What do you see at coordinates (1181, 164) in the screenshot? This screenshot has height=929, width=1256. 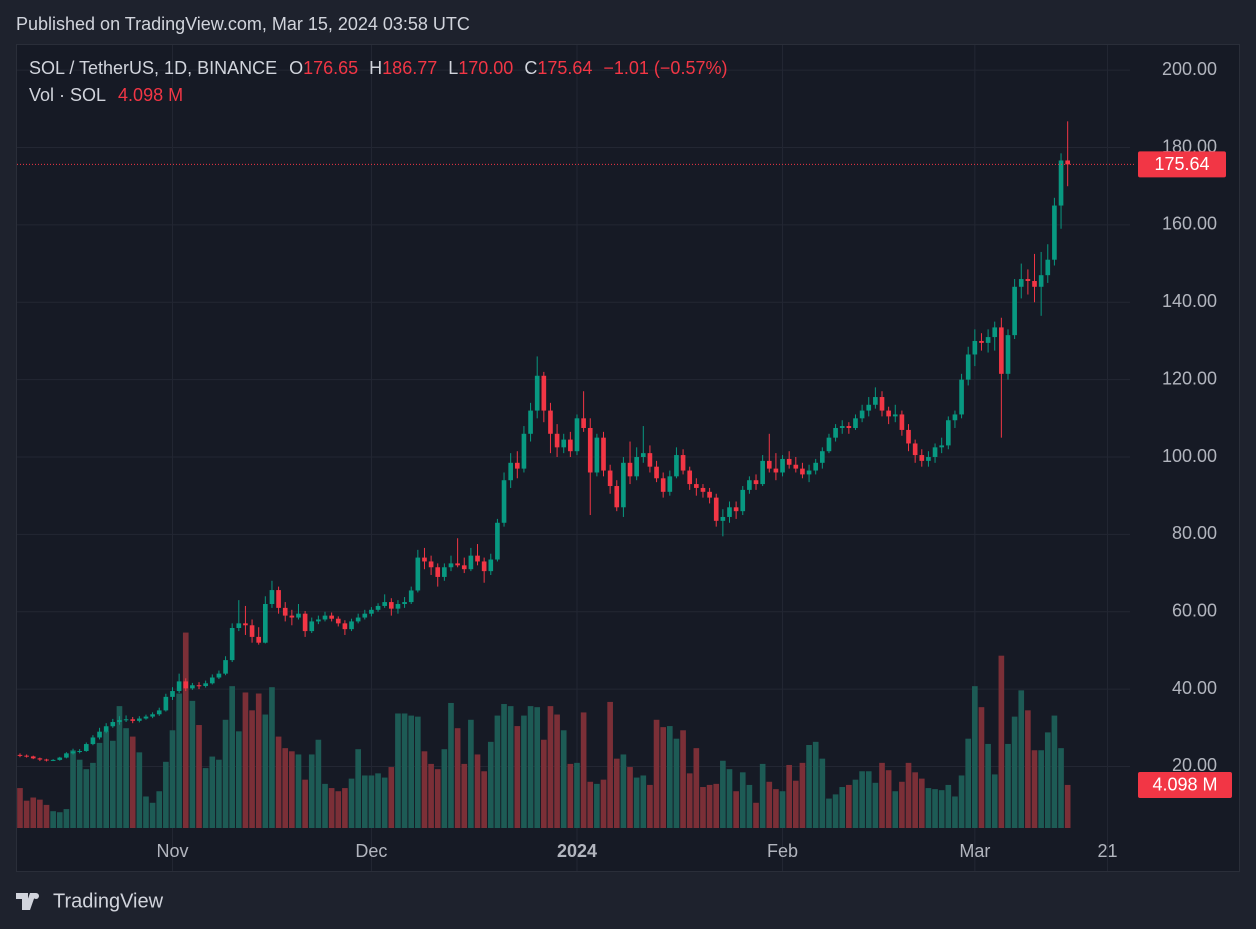 I see `last-price-label: 175.64` at bounding box center [1181, 164].